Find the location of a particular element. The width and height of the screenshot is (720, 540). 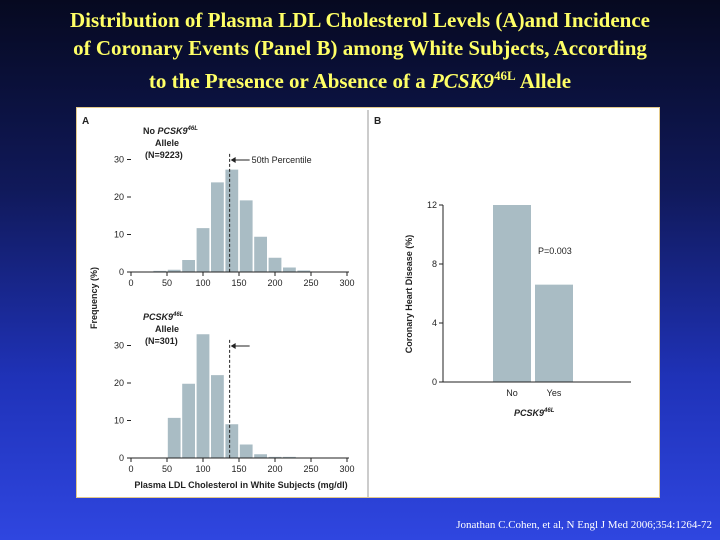

title-line-3-suffix: Allele is located at coordinates (543, 81).